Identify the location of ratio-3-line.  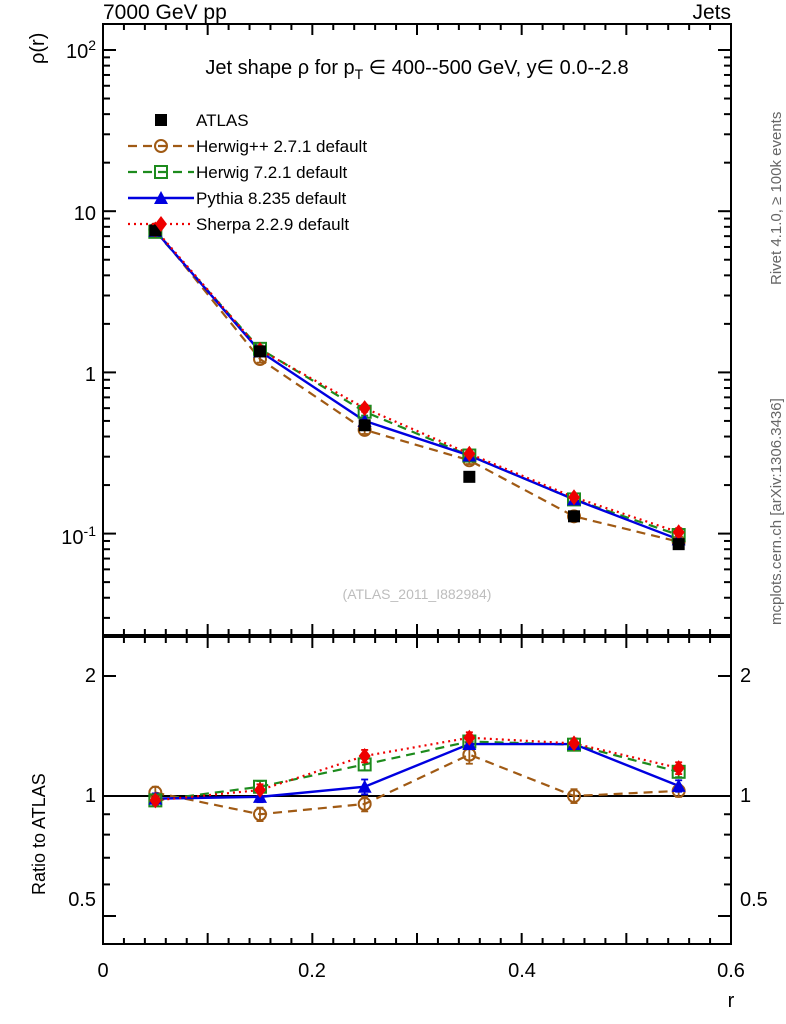
(417, 769).